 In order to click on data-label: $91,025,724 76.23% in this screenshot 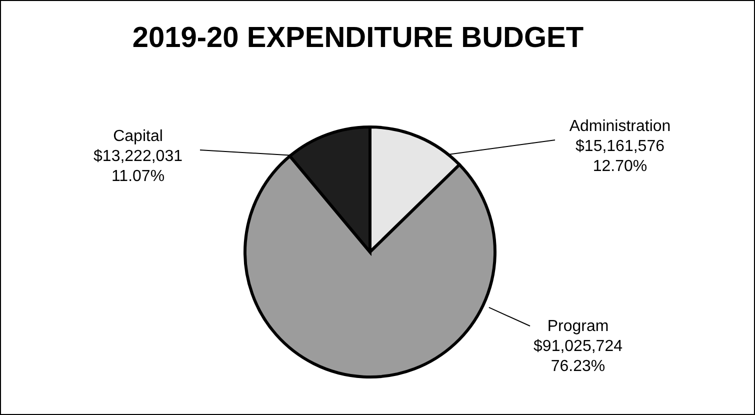, I will do `click(578, 356)`.